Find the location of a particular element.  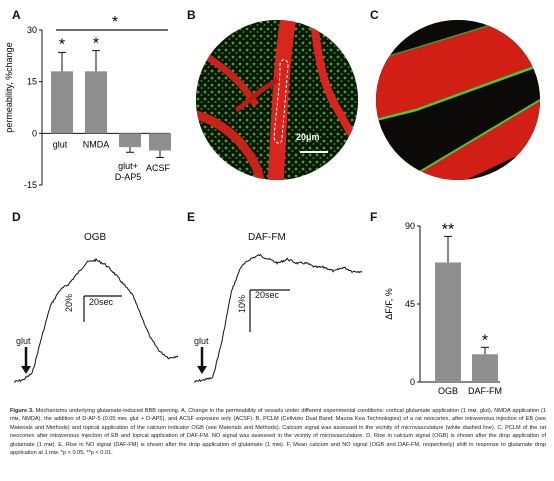

category-label-a: D-AP5 is located at coordinates (128, 177).